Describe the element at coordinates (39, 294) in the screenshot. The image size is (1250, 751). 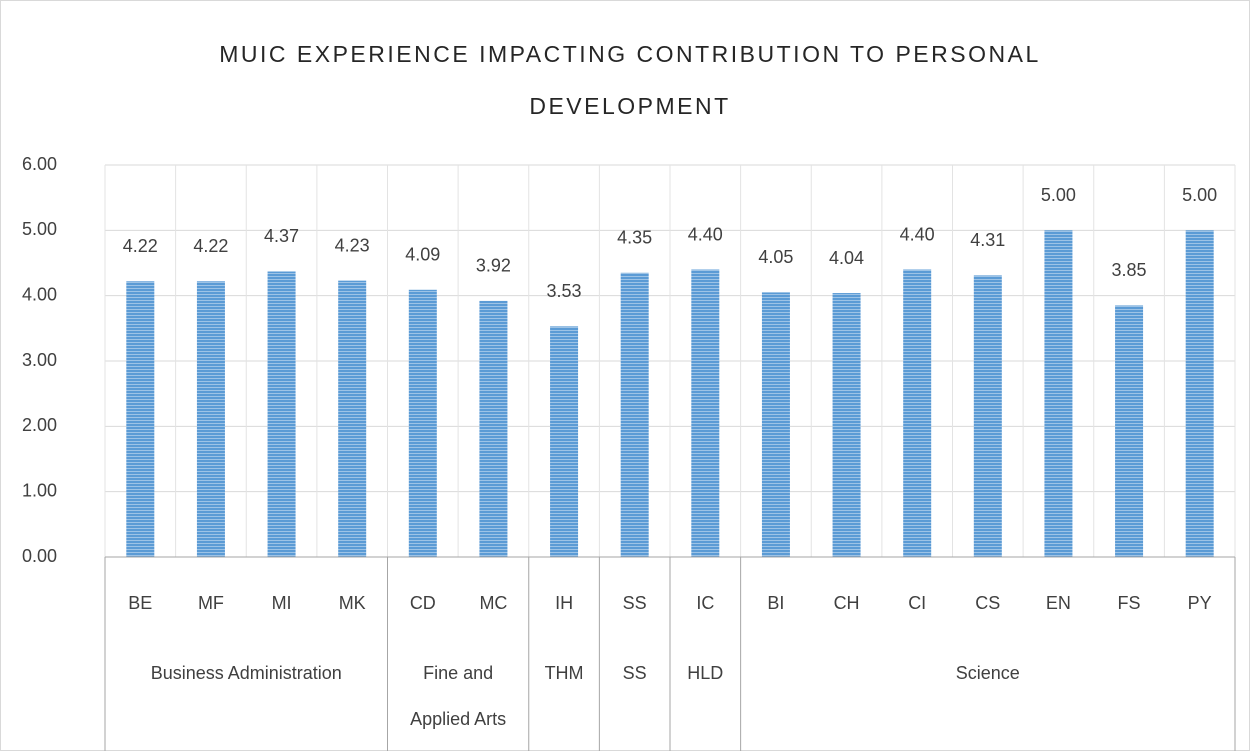
I see `y-tick-label: 4.00` at that location.